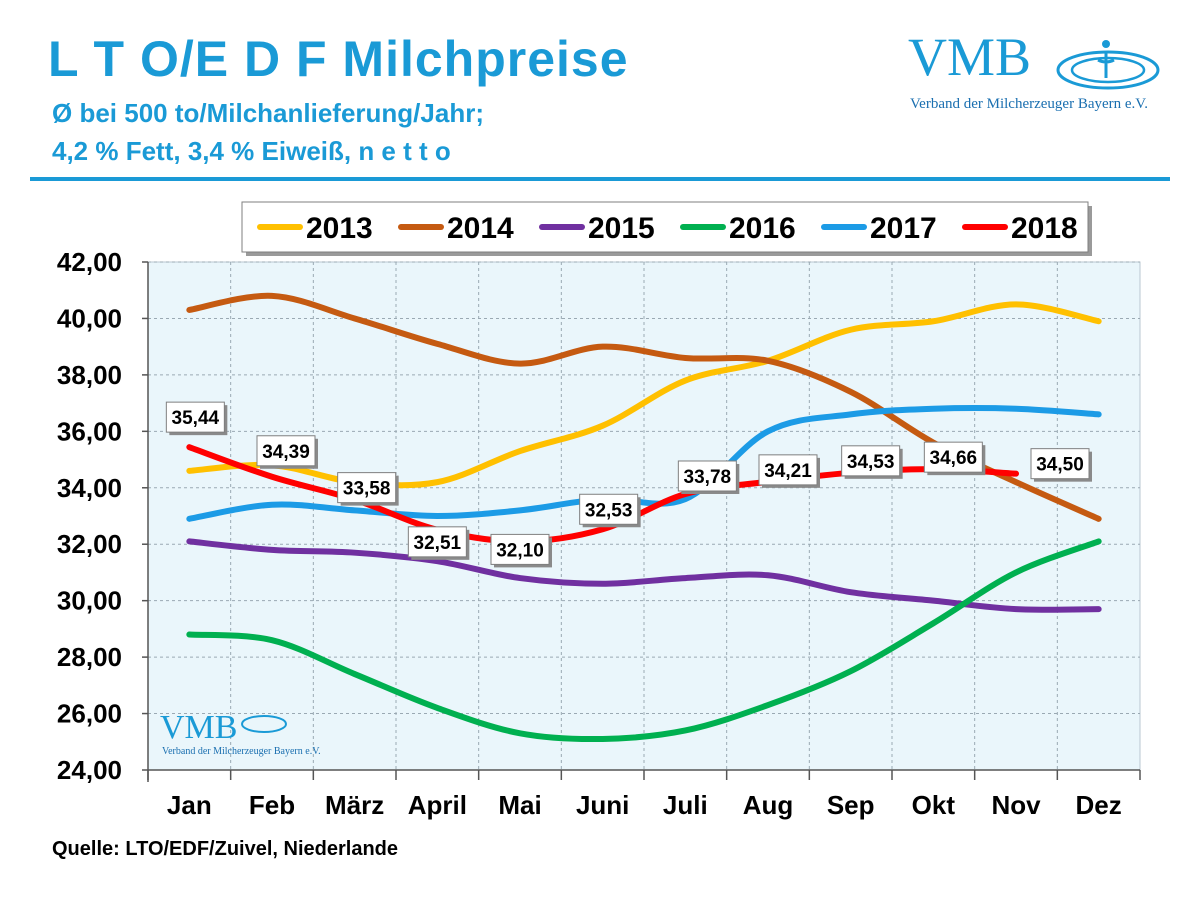 The width and height of the screenshot is (1200, 900). I want to click on x-tick-label: Feb, so click(272, 805).